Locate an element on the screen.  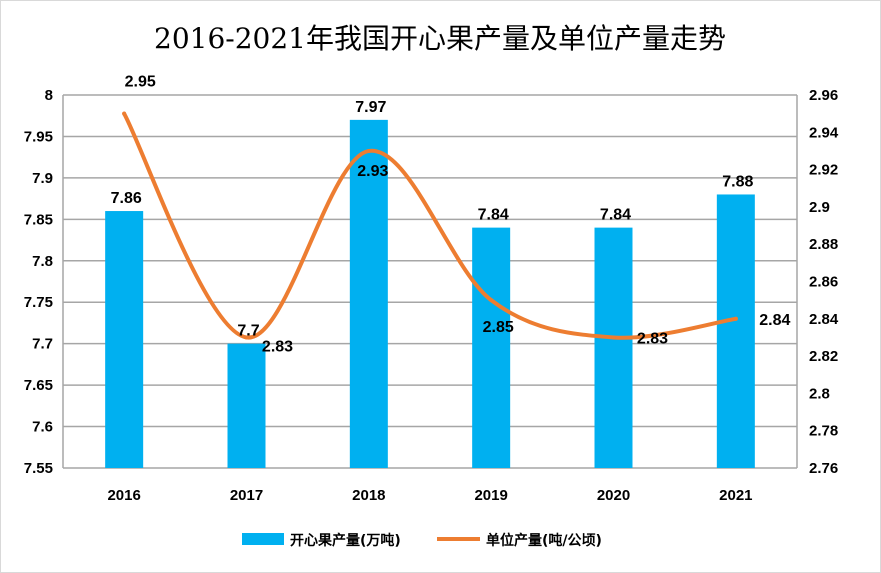
y-left-tick-label: 7.95 is located at coordinates (38, 136).